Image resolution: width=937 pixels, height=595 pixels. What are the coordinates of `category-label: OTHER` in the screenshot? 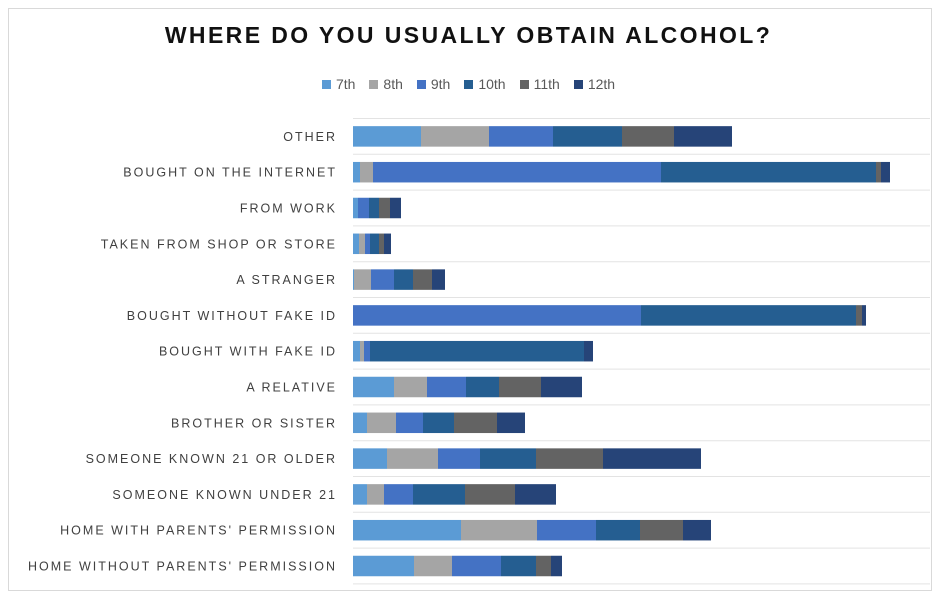 It's located at (310, 137).